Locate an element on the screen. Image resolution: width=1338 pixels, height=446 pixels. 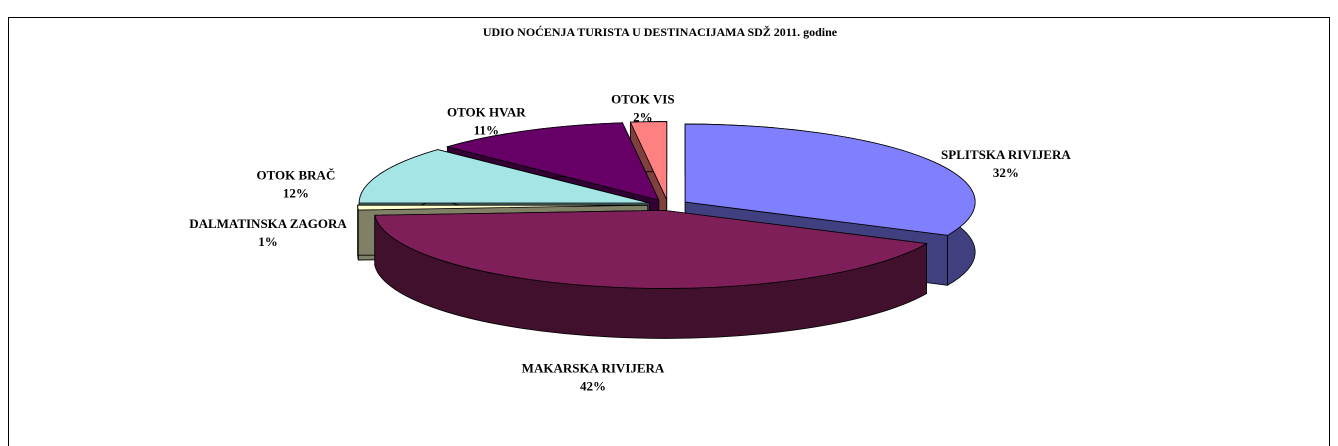
slice-label: OTOK HVAR is located at coordinates (486, 111).